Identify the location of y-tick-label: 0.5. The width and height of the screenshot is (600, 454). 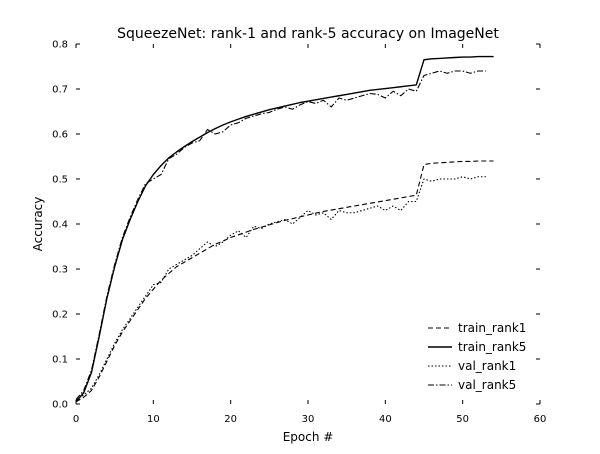
(60, 180).